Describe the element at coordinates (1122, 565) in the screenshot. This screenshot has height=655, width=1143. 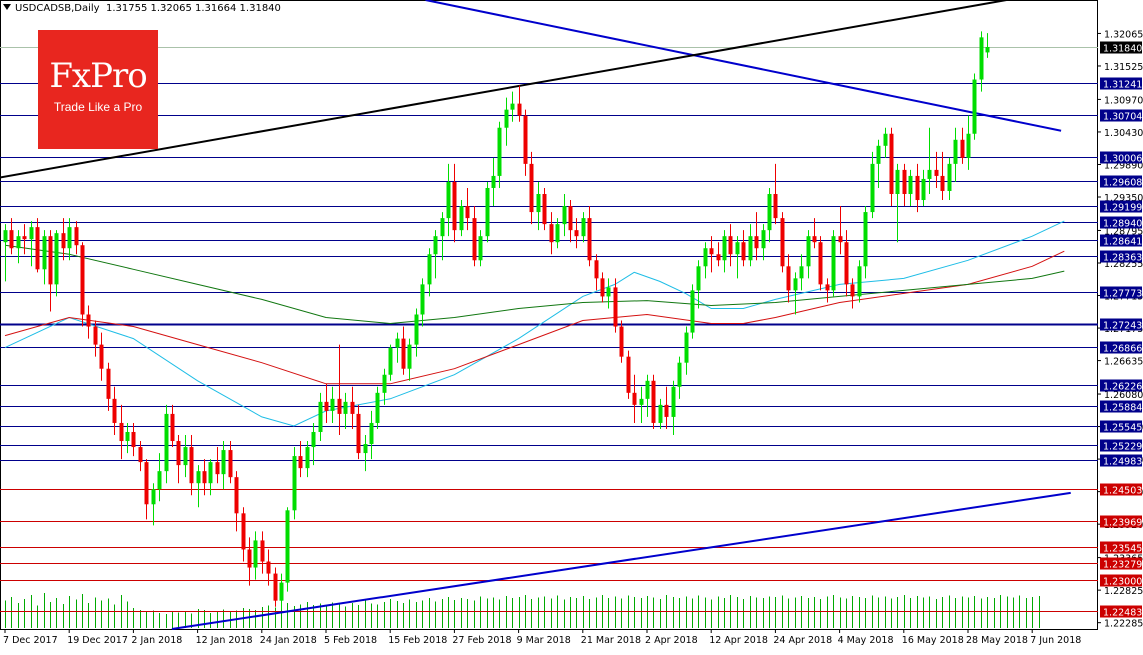
I see `level-label: 1.23279` at that location.